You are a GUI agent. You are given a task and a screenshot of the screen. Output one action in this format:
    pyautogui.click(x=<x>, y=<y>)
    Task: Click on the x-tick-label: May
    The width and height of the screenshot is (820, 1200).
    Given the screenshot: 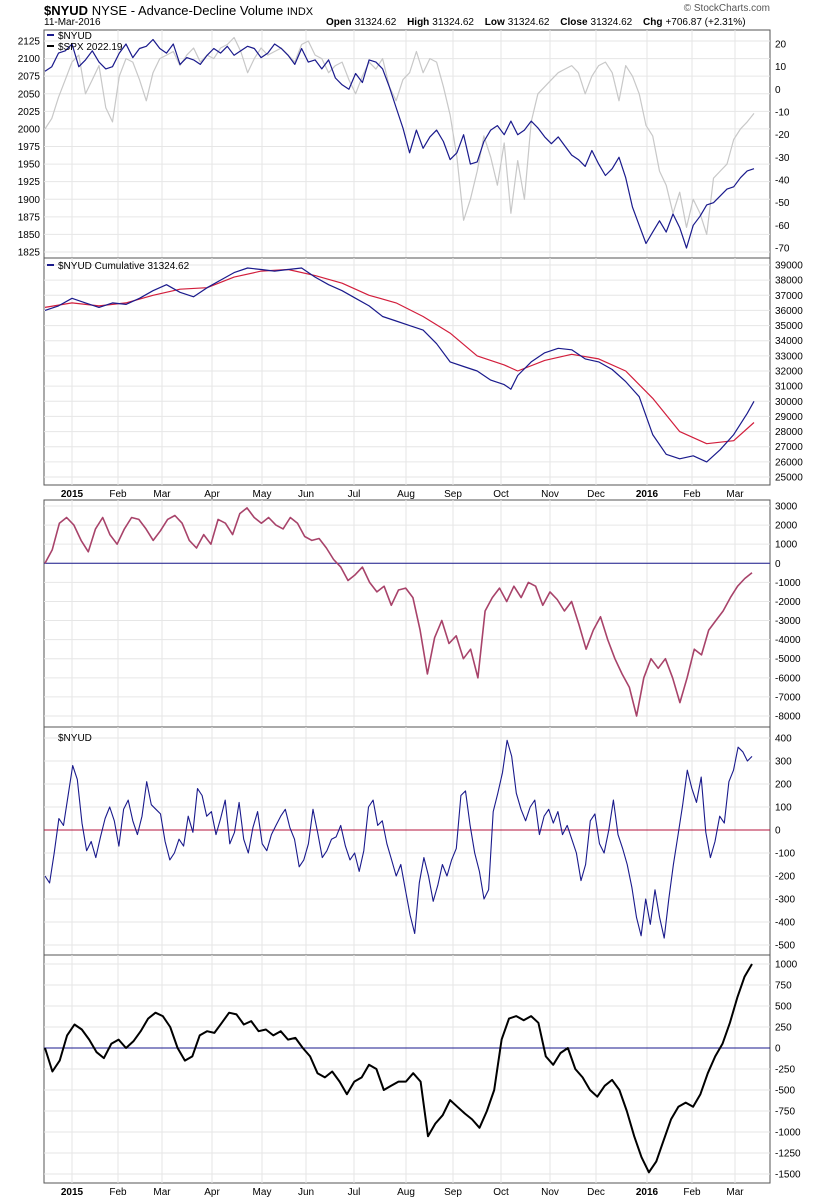 What is the action you would take?
    pyautogui.click(x=262, y=1192)
    